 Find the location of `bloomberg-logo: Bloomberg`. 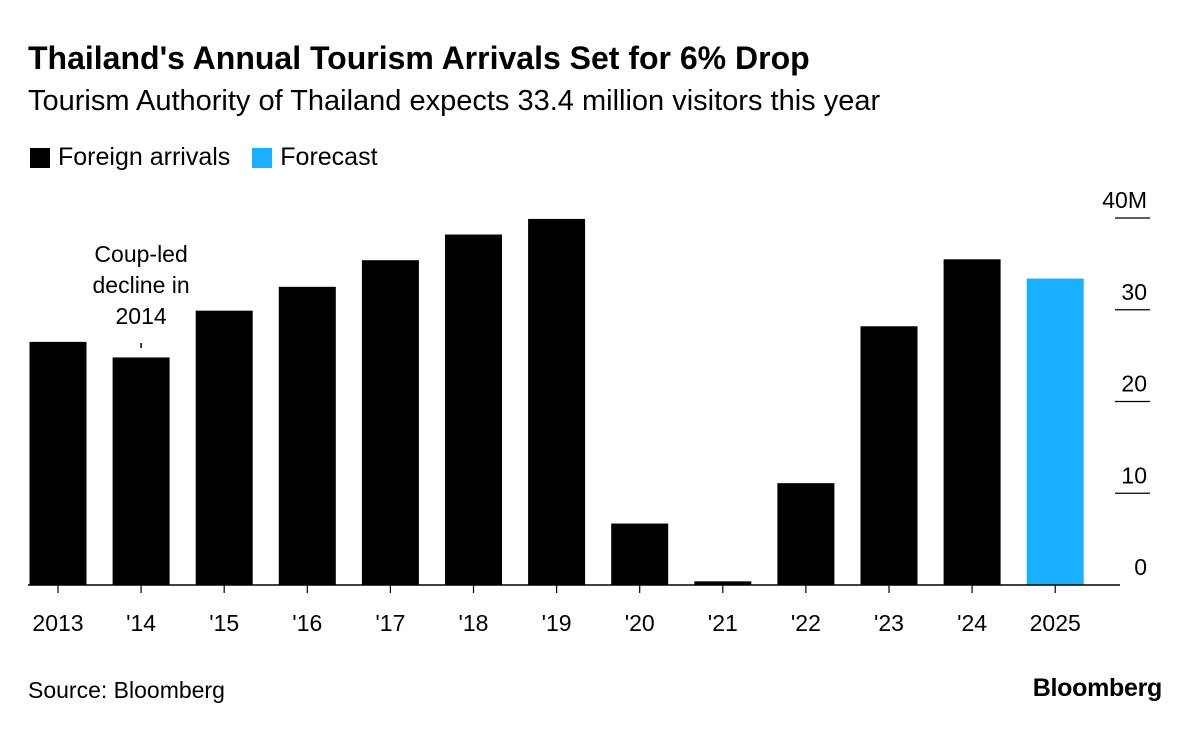

bloomberg-logo: Bloomberg is located at coordinates (1097, 688).